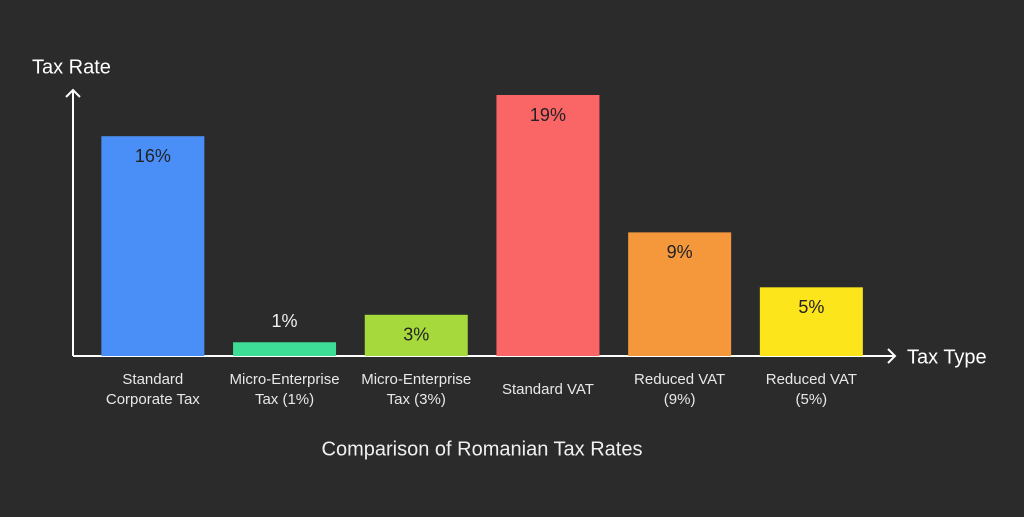 Image resolution: width=1024 pixels, height=517 pixels. What do you see at coordinates (153, 156) in the screenshot?
I see `value-label: 16%` at bounding box center [153, 156].